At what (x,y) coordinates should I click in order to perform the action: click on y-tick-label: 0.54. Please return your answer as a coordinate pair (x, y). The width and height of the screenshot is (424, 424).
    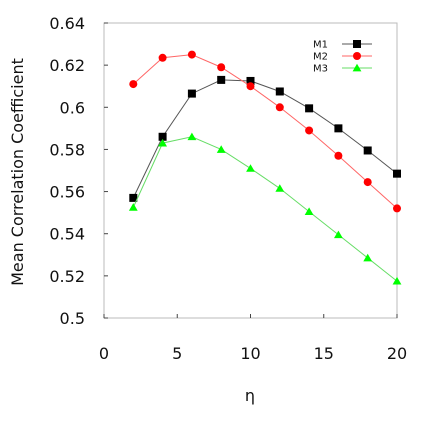
    Looking at the image, I should click on (67, 234).